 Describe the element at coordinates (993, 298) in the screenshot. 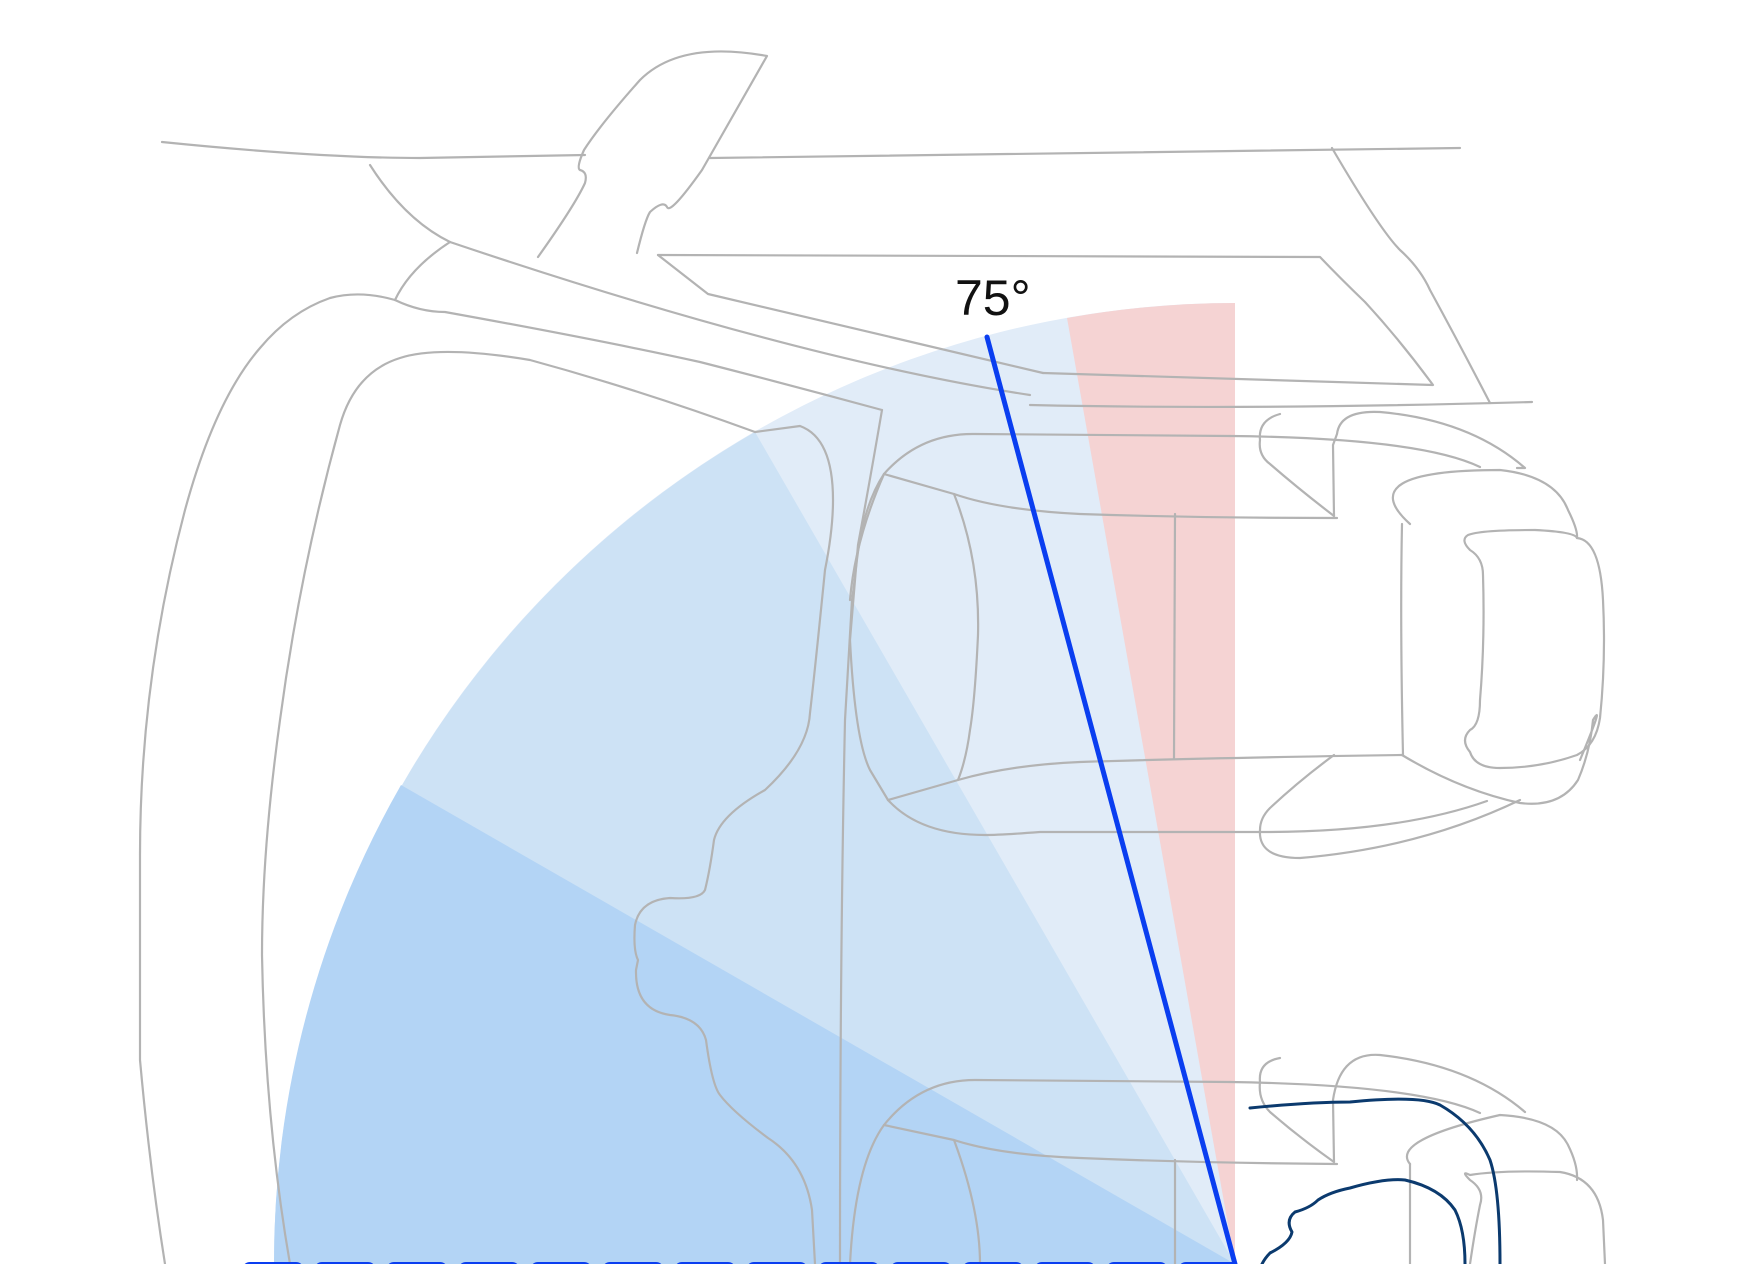

I see `angle-label: 75°` at that location.